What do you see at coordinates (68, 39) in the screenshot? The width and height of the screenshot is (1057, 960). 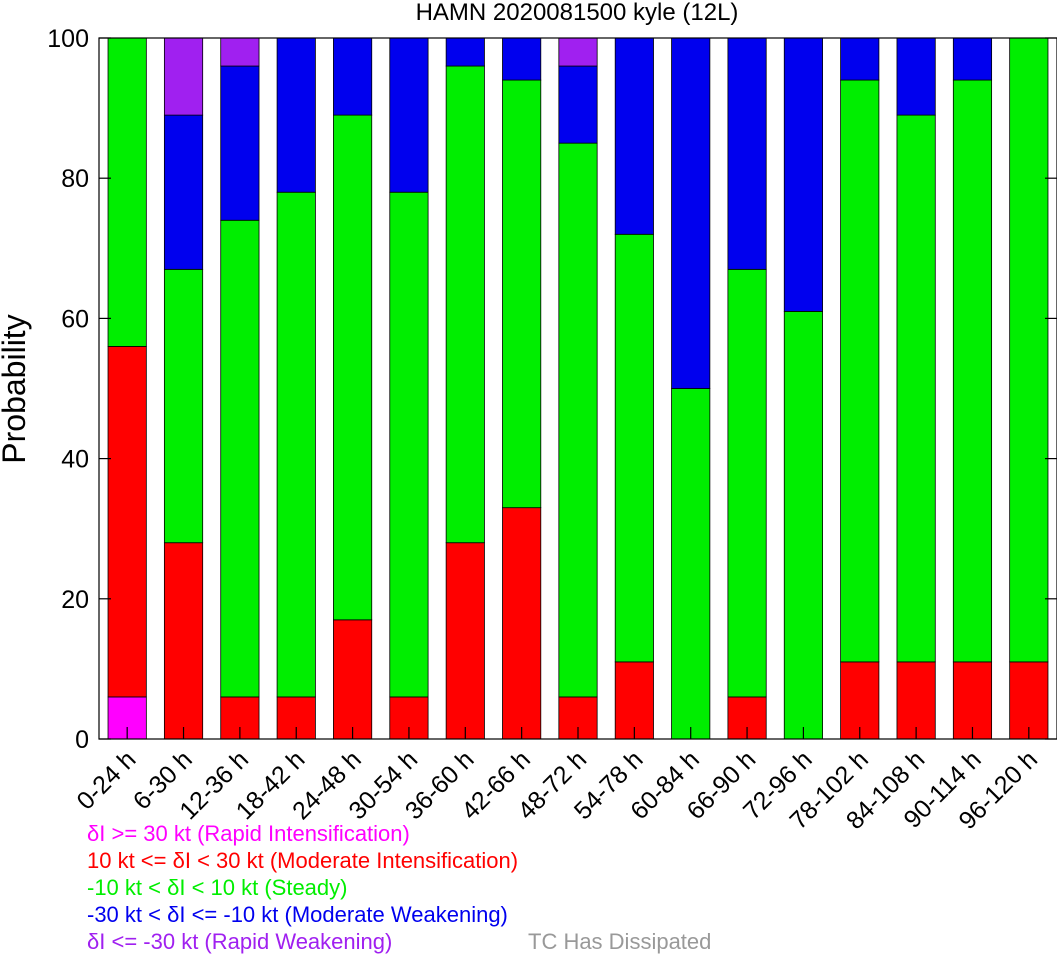 I see `y-tick-label: 100` at bounding box center [68, 39].